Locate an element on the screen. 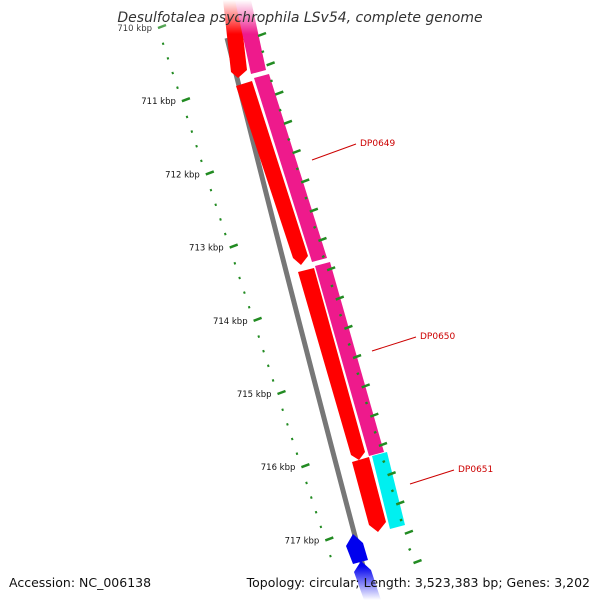 Image resolution: width=600 pixels, height=605 pixels. gene-feature-dp0649-cds is located at coordinates (272, 173).